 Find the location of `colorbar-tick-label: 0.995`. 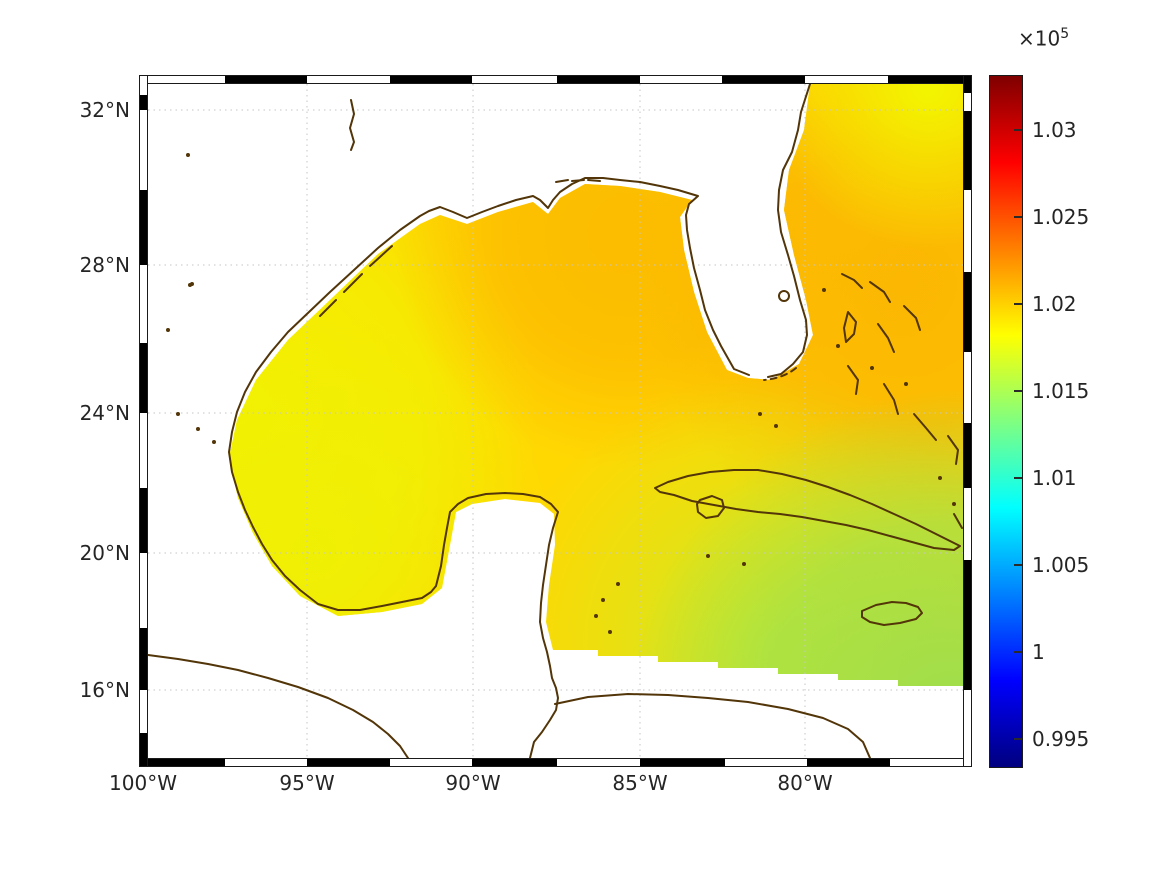

colorbar-tick-label: 0.995 is located at coordinates (1061, 739).